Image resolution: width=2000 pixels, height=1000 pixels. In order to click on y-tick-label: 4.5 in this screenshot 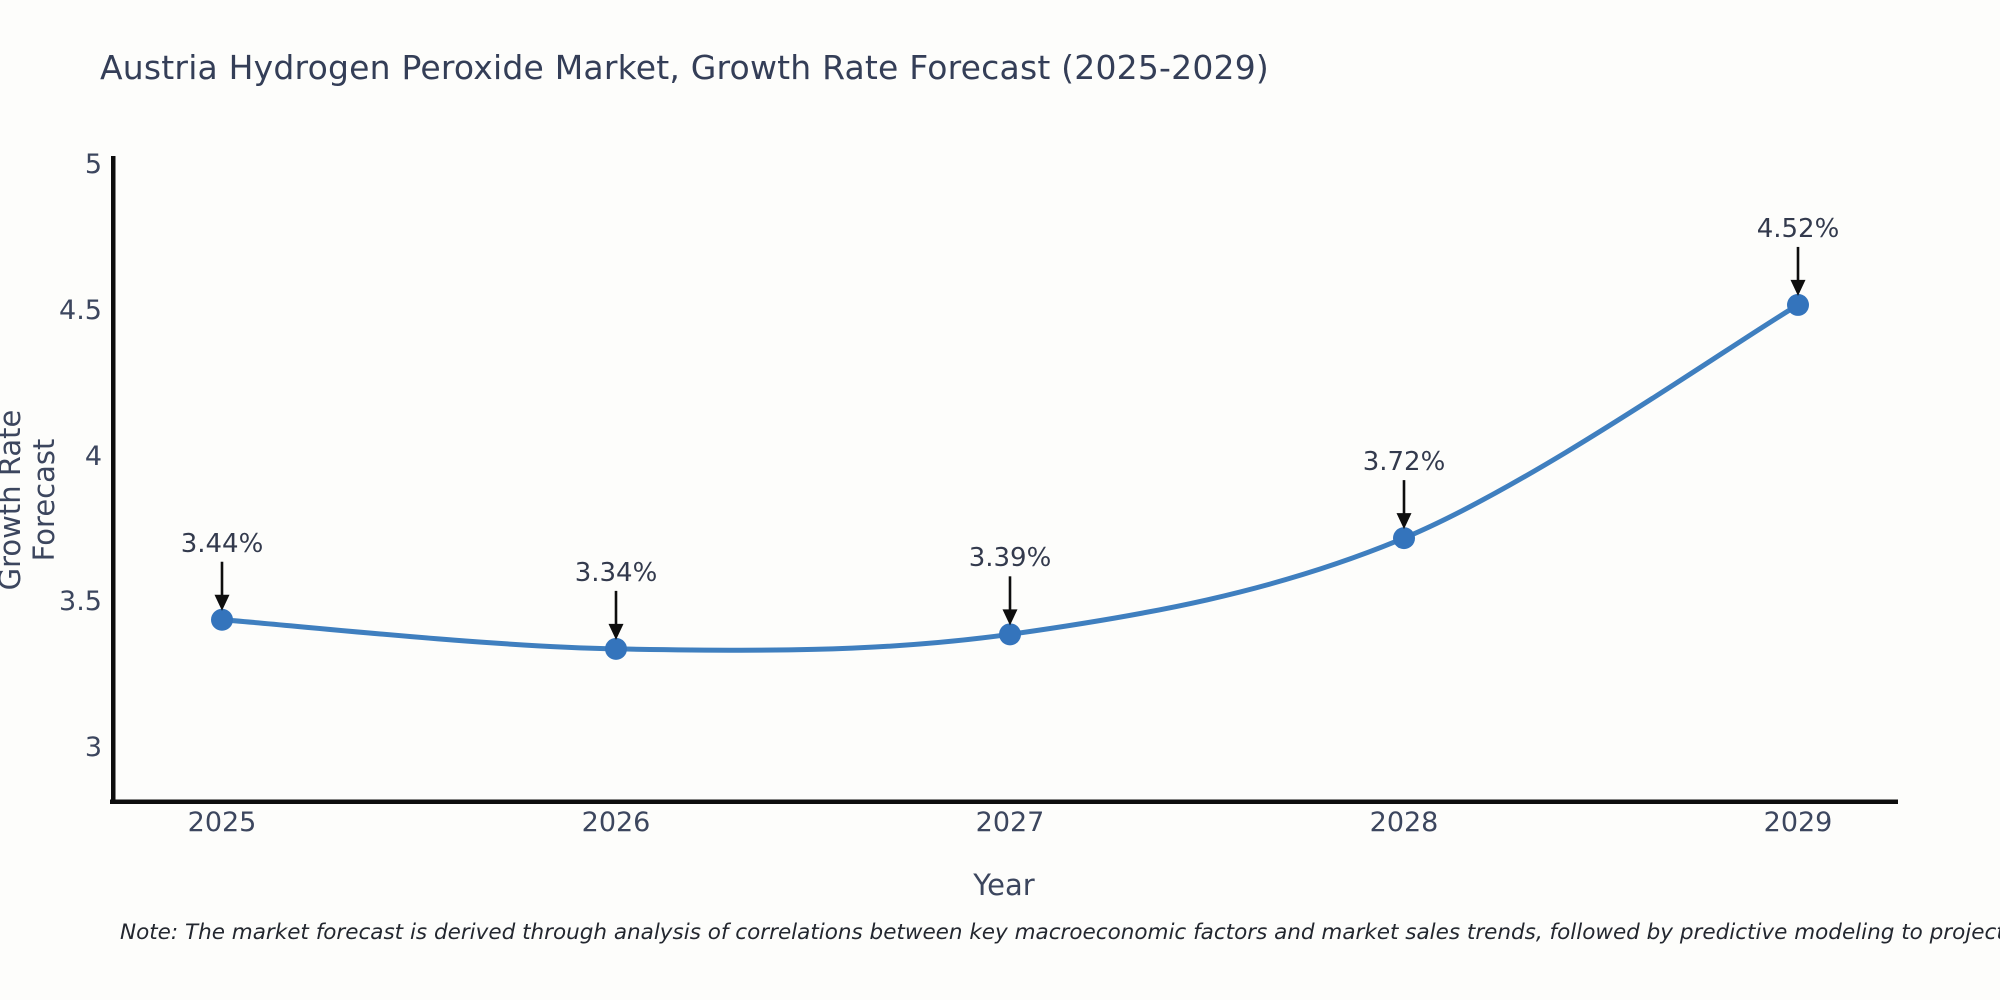, I will do `click(80, 310)`.